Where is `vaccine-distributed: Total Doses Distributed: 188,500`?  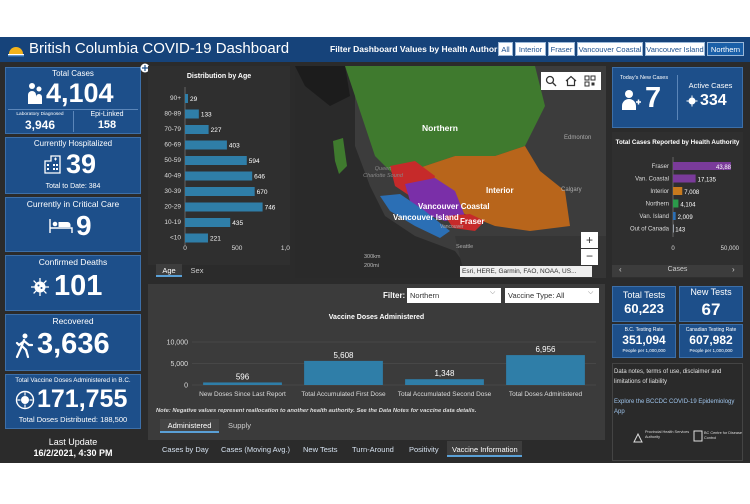
vaccine-distributed: Total Doses Distributed: 188,500 is located at coordinates (73, 419).